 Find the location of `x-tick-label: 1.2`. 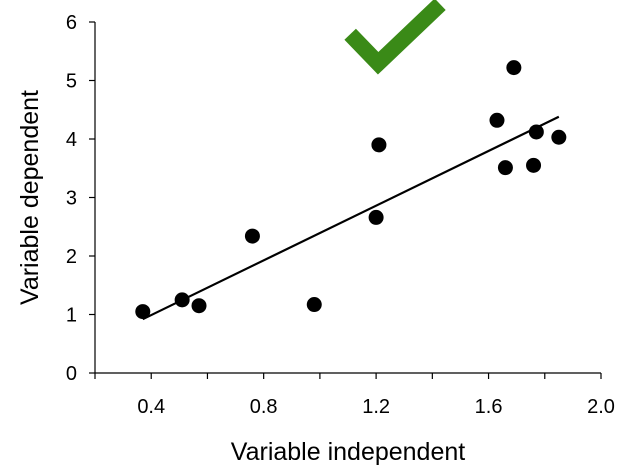

x-tick-label: 1.2 is located at coordinates (376, 407).